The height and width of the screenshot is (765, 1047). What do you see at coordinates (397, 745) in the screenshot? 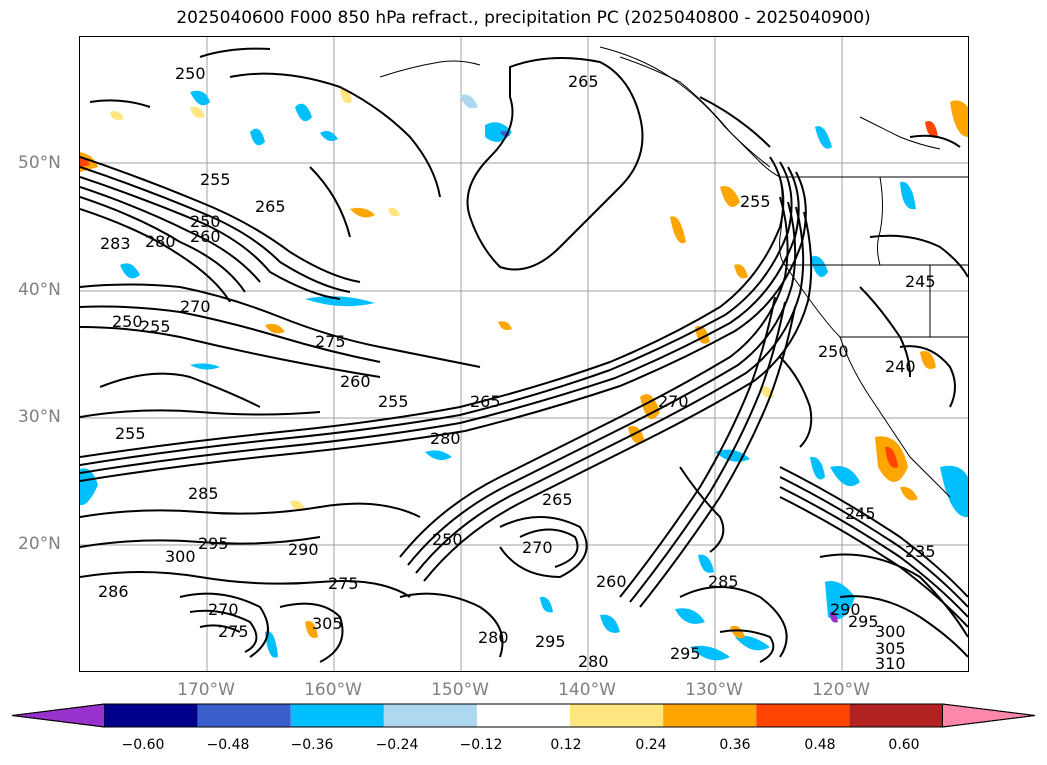
I see `colorbar-tick: −0.24` at bounding box center [397, 745].